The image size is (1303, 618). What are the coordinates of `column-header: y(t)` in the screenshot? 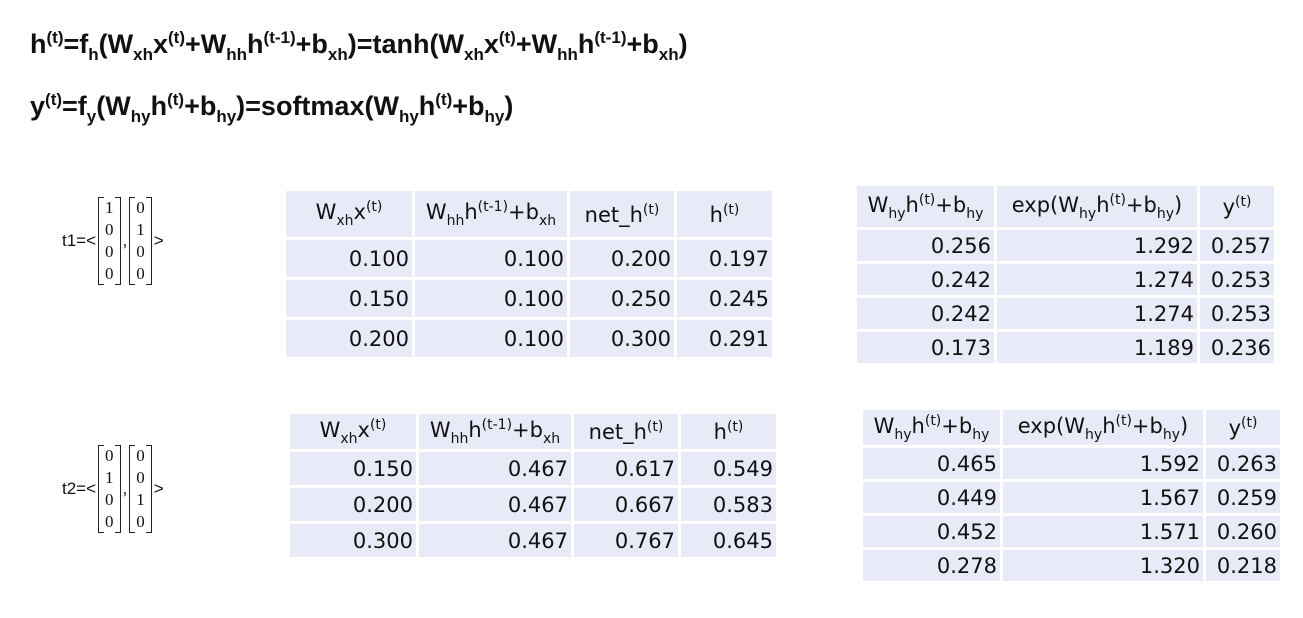 It's located at (1243, 427).